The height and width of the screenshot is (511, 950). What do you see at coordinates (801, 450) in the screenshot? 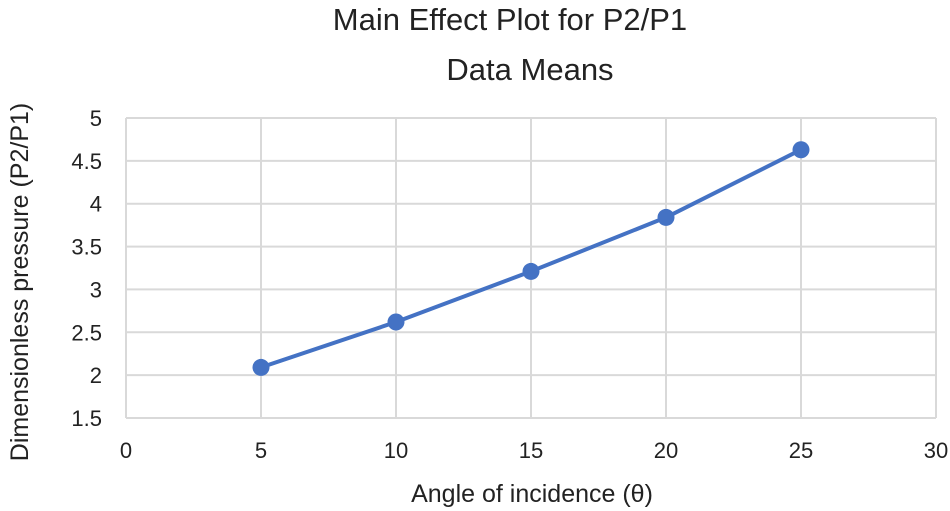
I see `x-tick-label: 25` at bounding box center [801, 450].